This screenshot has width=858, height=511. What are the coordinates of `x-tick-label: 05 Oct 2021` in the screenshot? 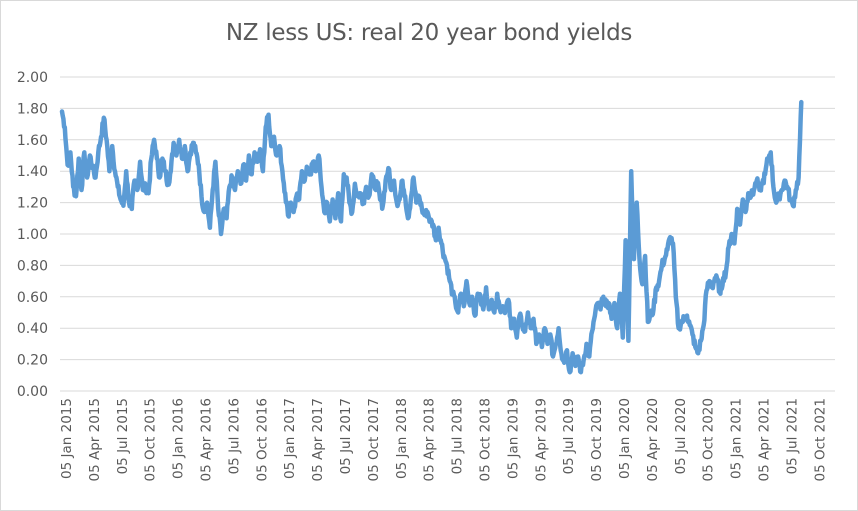 It's located at (820, 439).